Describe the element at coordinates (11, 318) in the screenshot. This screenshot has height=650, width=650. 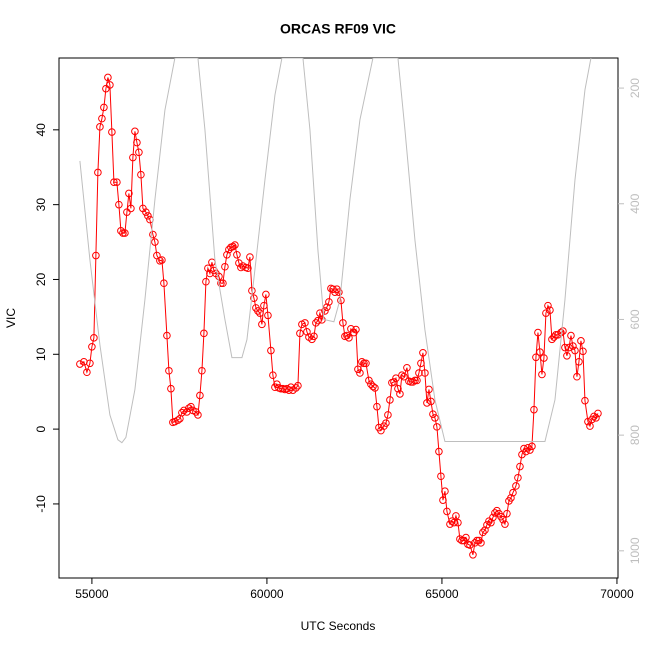
I see `y-axis-label: VIC` at that location.